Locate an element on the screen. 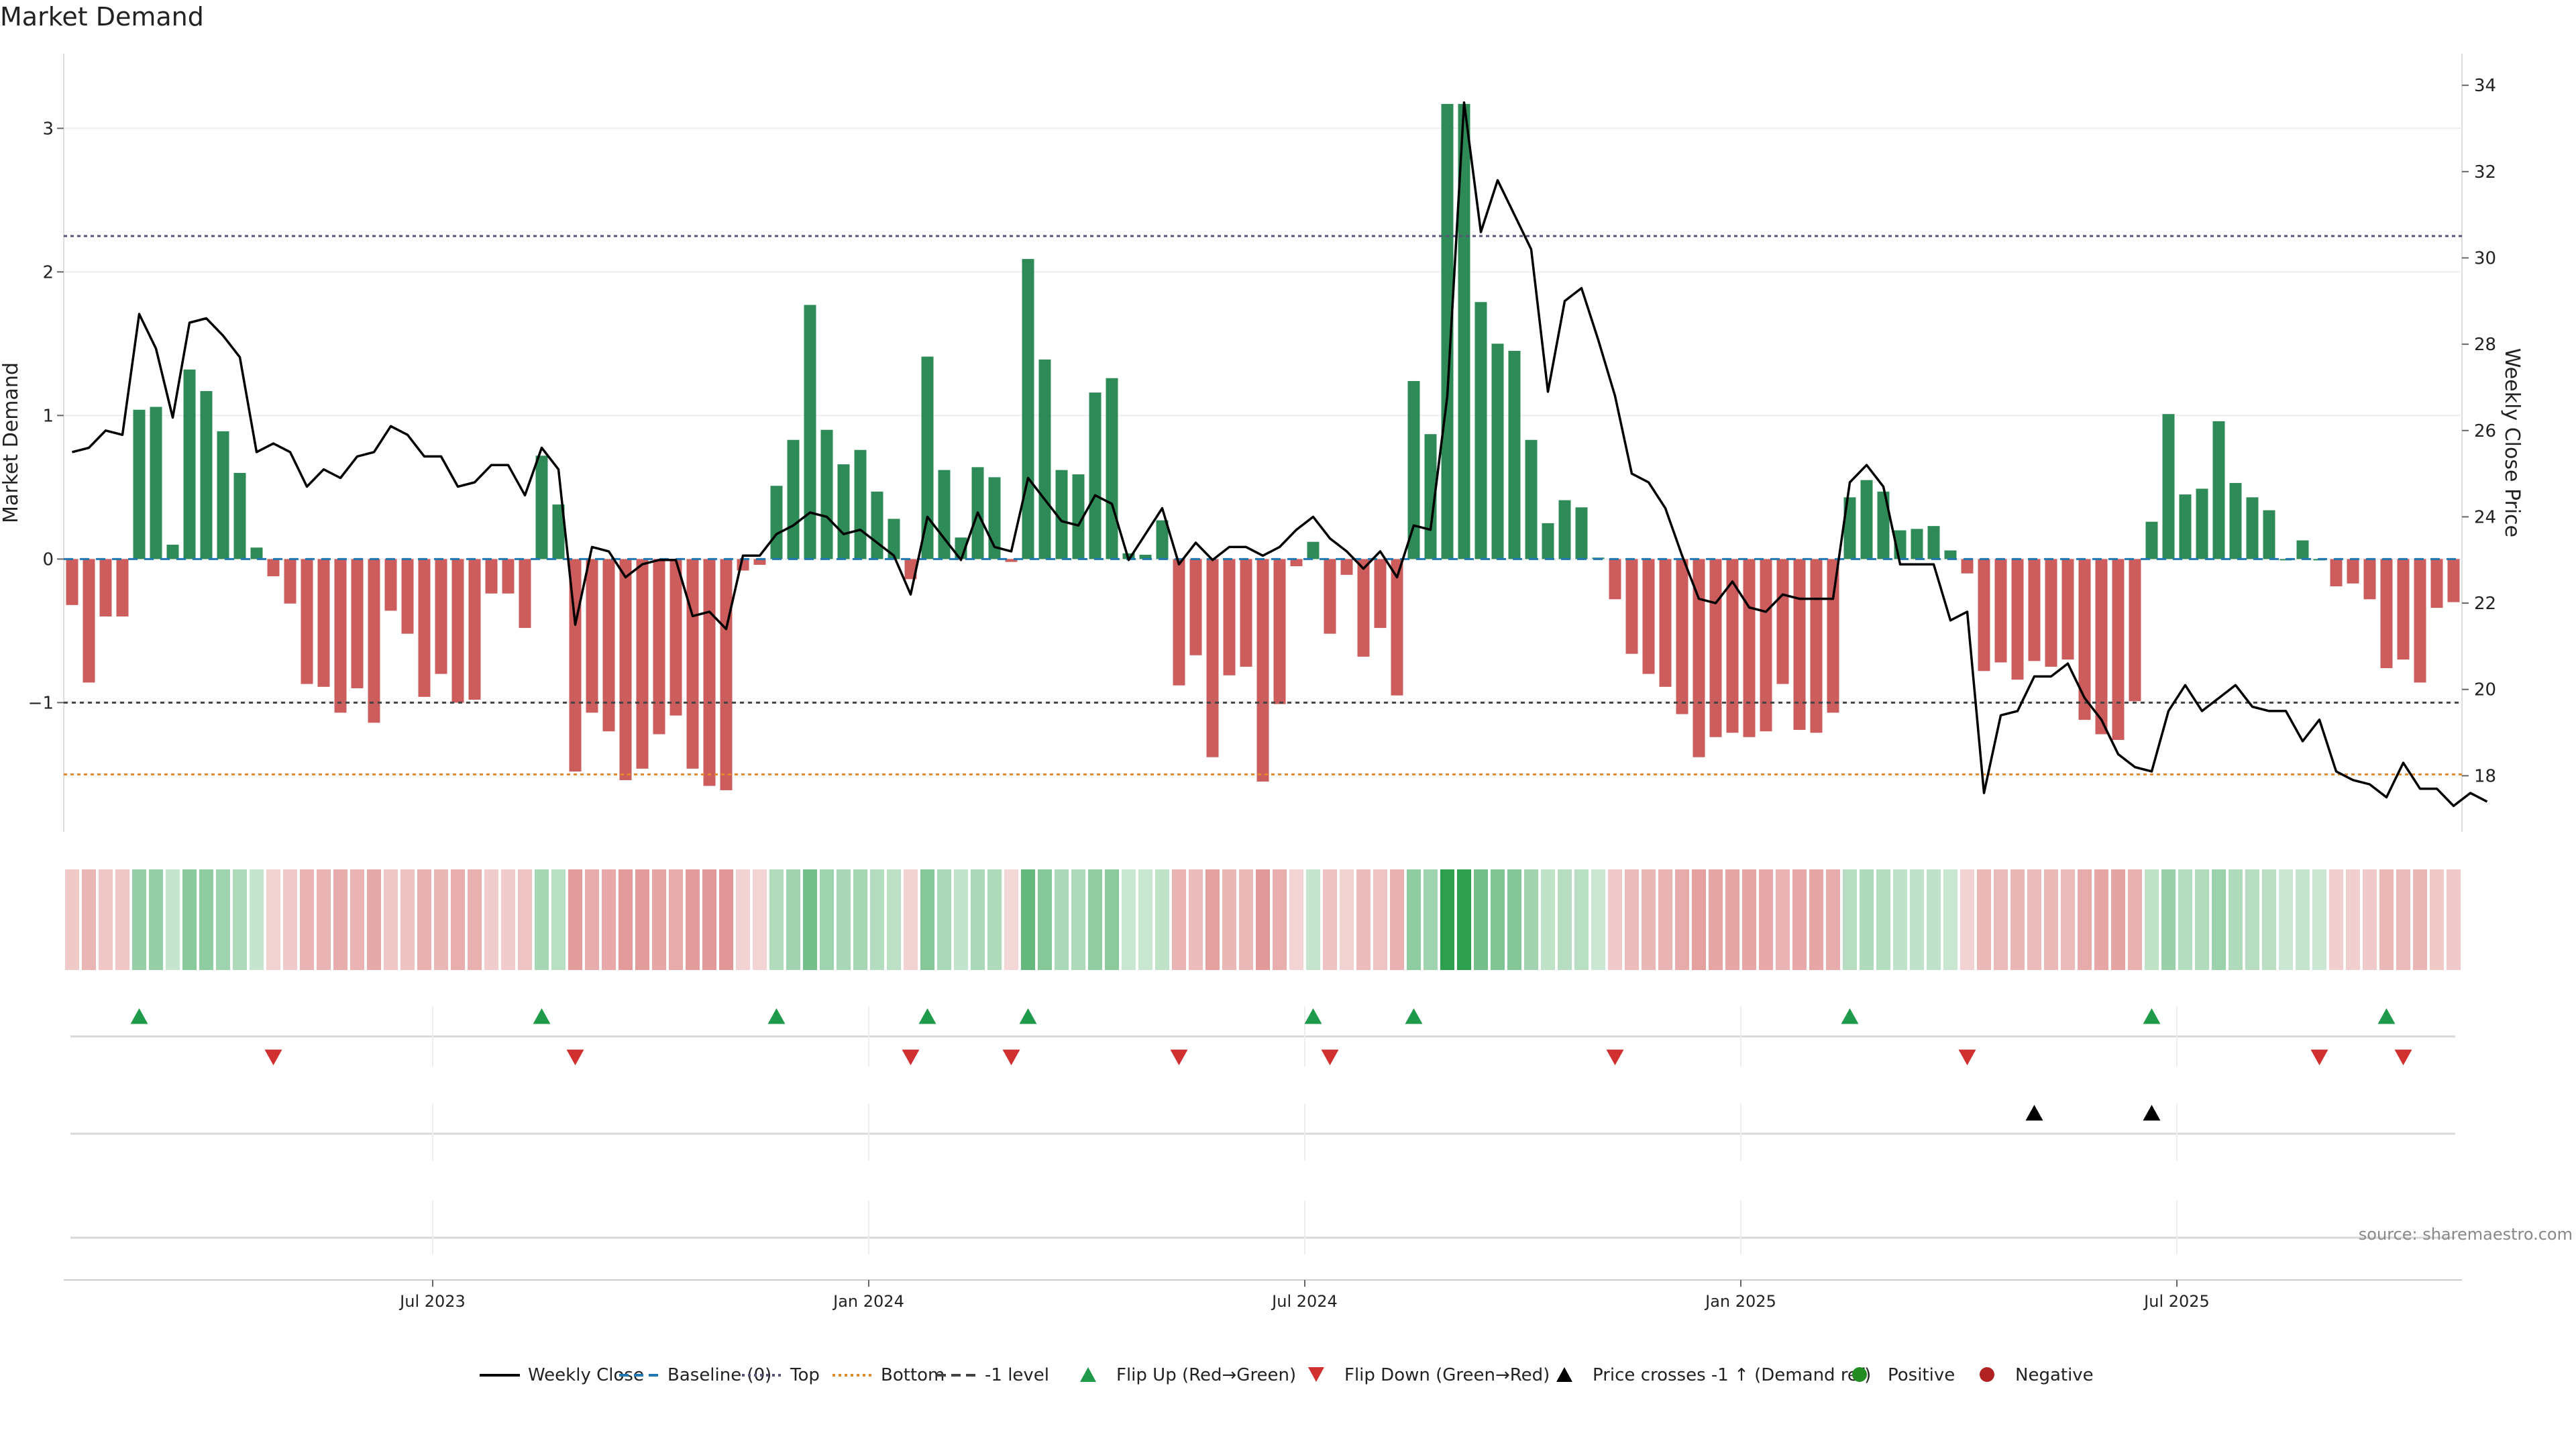 The image size is (2576, 1449). legend-label: Flip Up (Red→Green) is located at coordinates (1206, 1375).